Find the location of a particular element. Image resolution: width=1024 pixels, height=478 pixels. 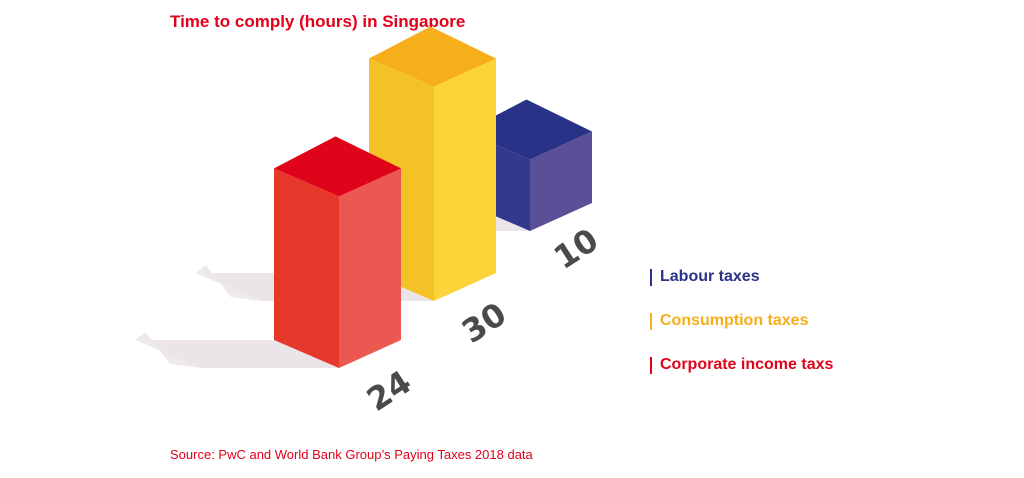

bar-top-face-consumption-taxes is located at coordinates (432, 56).